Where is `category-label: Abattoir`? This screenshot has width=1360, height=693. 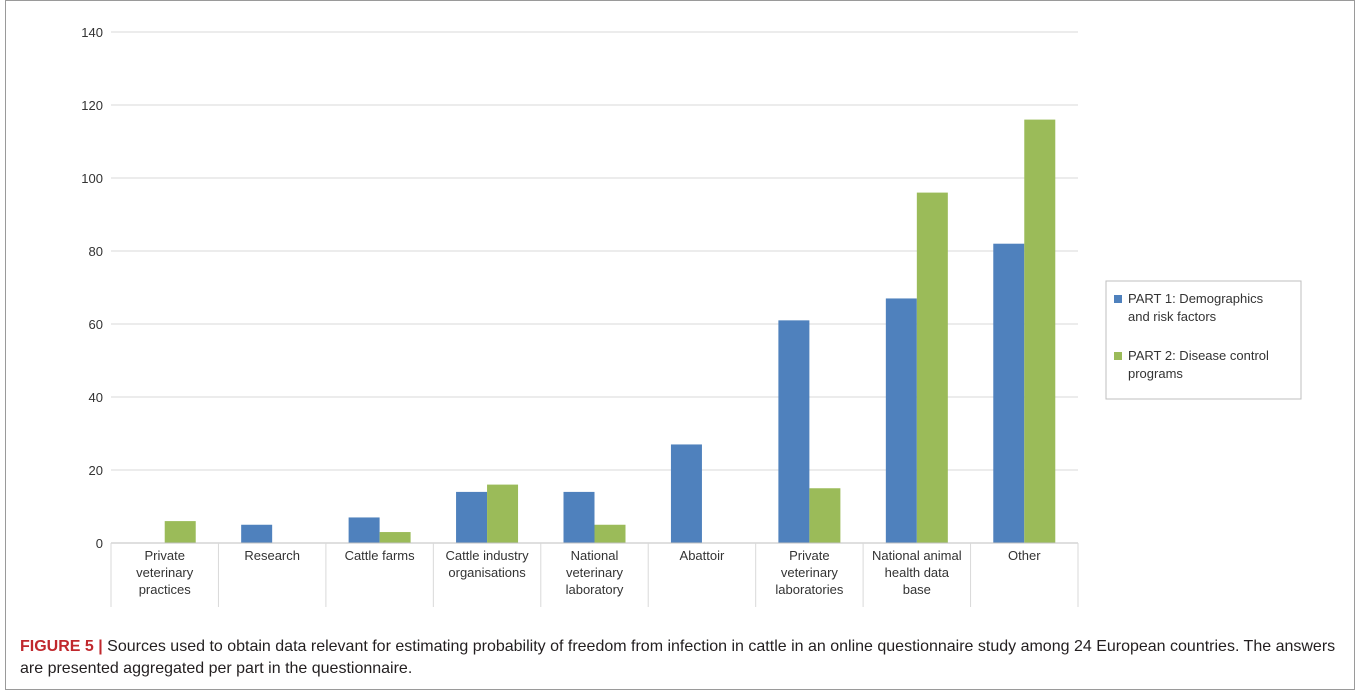 category-label: Abattoir is located at coordinates (702, 555).